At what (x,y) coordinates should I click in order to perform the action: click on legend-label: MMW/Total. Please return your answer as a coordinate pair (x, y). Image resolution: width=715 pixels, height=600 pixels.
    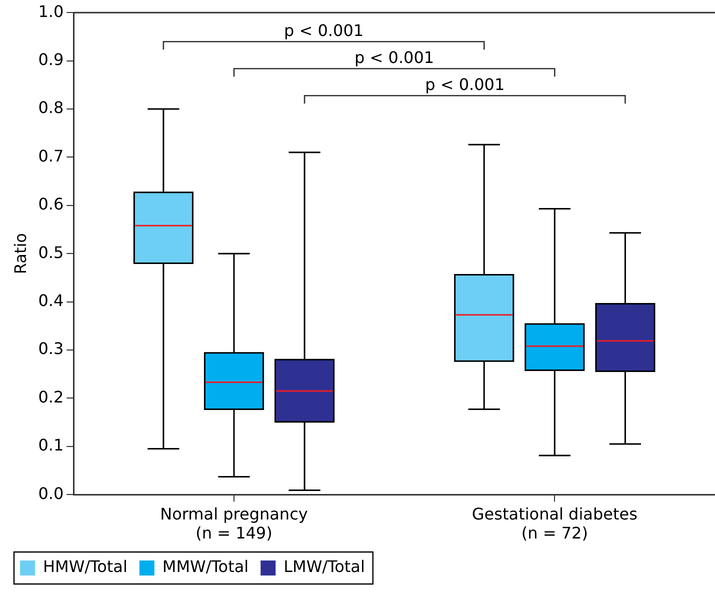
    Looking at the image, I should click on (205, 566).